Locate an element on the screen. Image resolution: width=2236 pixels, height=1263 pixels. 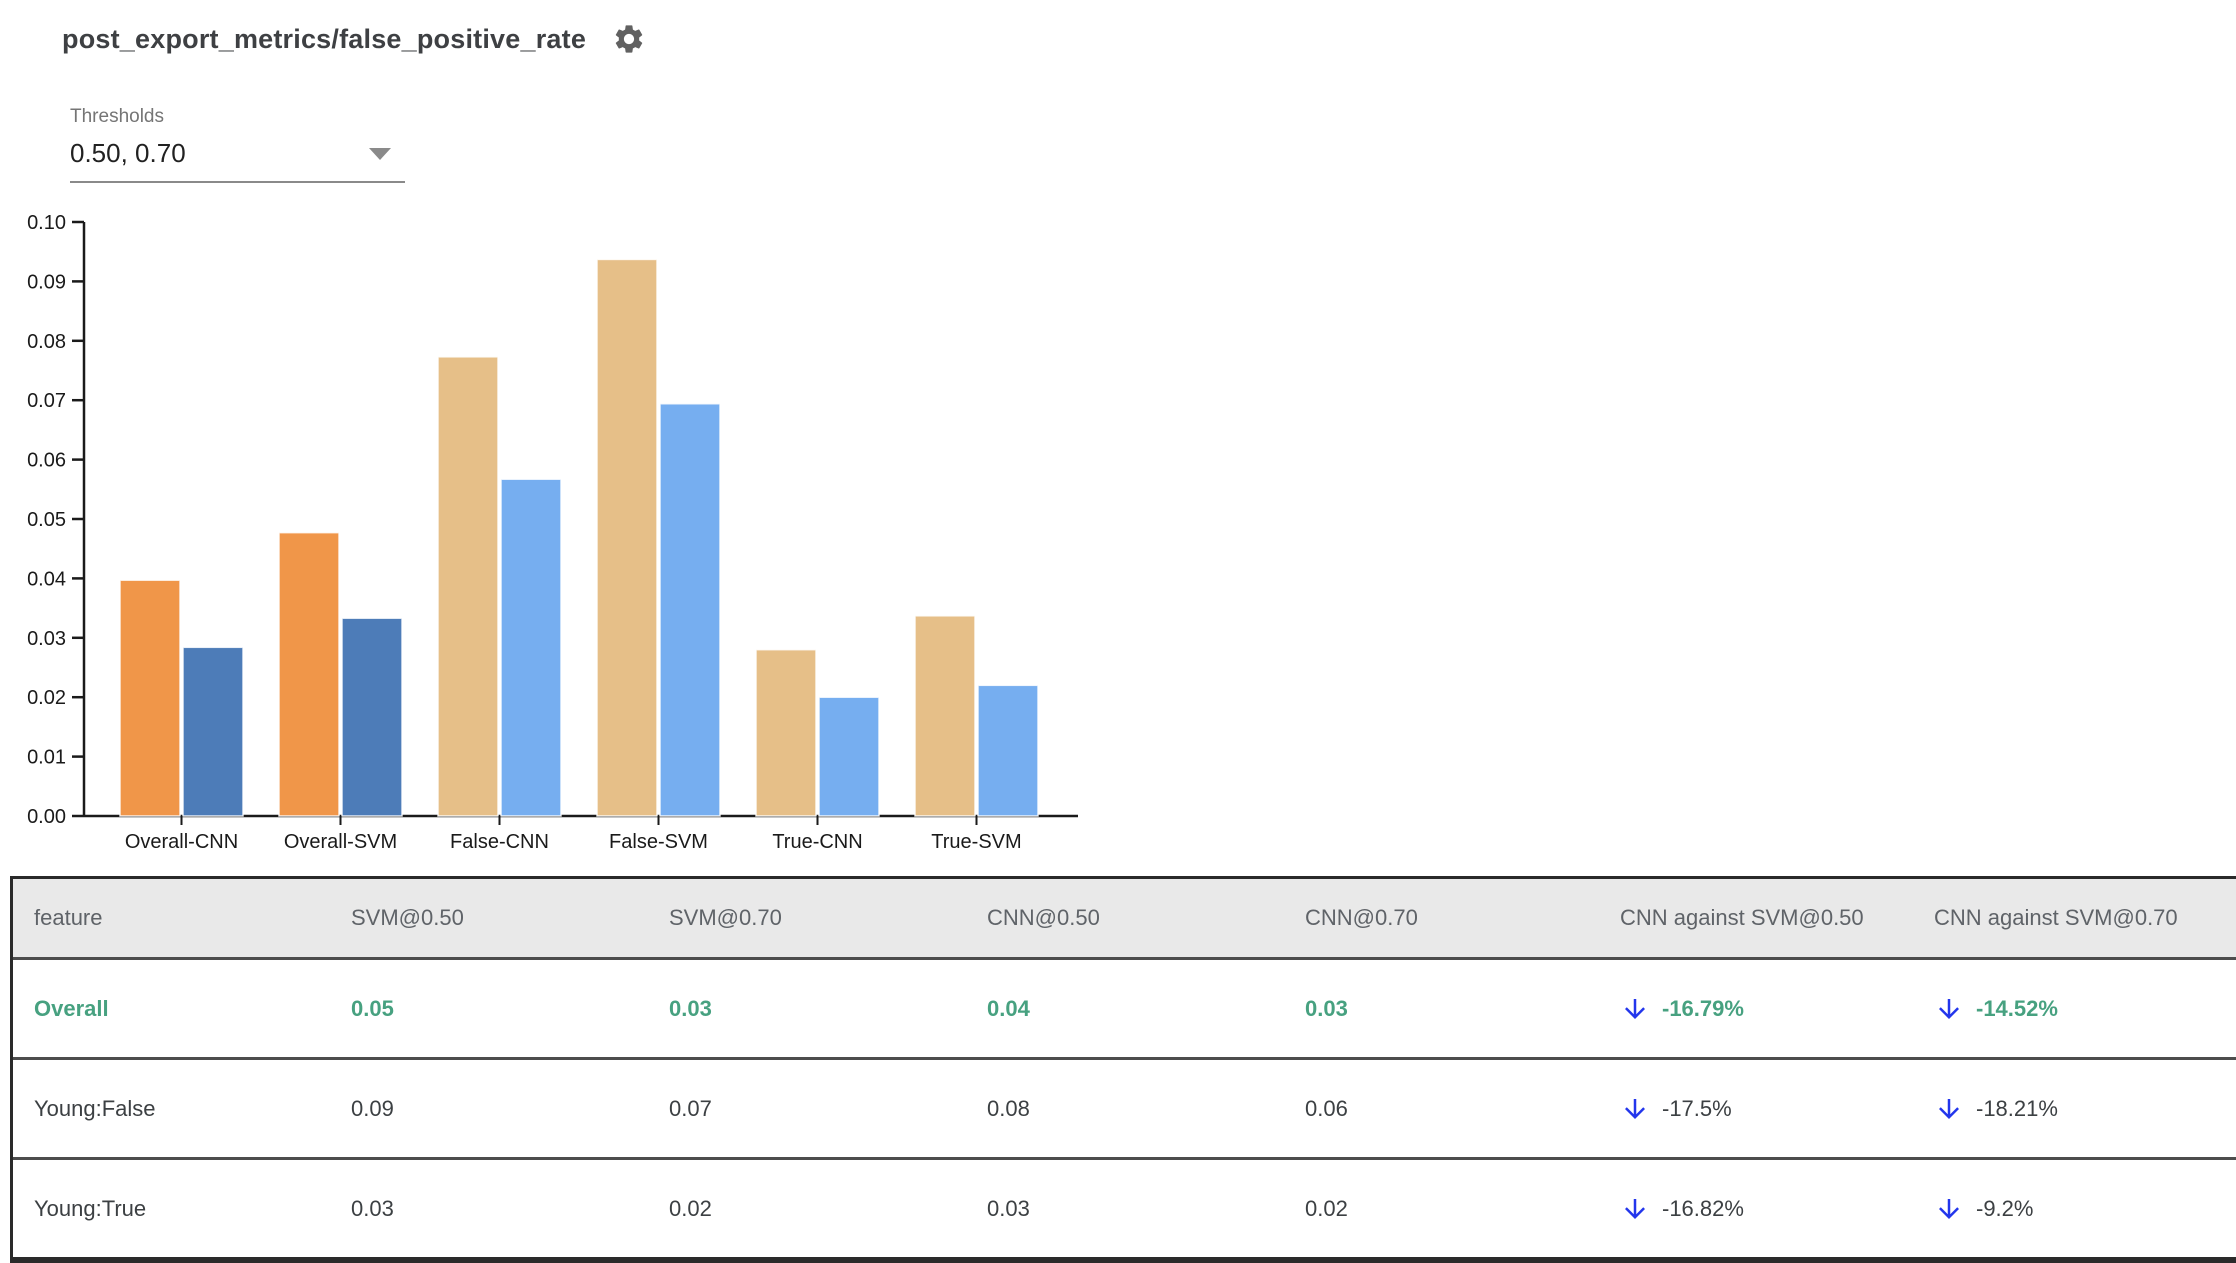
metric-cell-cnn-0-50: 0.03 is located at coordinates (1008, 1208).